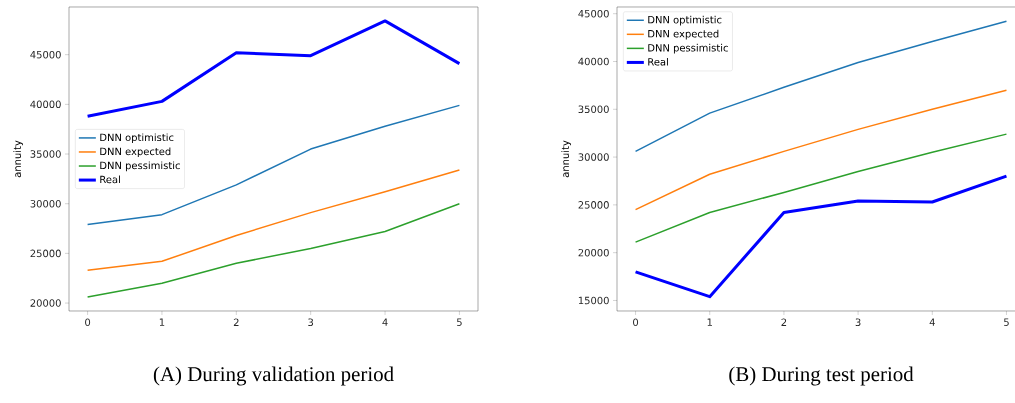  What do you see at coordinates (821, 376) in the screenshot?
I see `text: (B) During test period` at bounding box center [821, 376].